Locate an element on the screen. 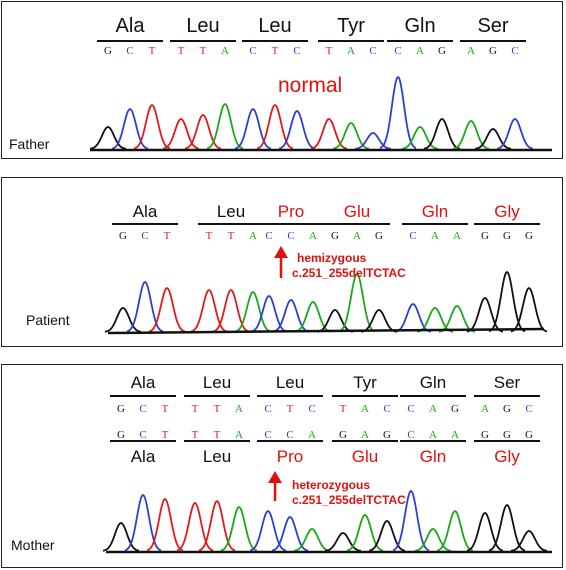 This screenshot has height=570, width=566. mother-normal-aa-label: Ser is located at coordinates (507, 382).